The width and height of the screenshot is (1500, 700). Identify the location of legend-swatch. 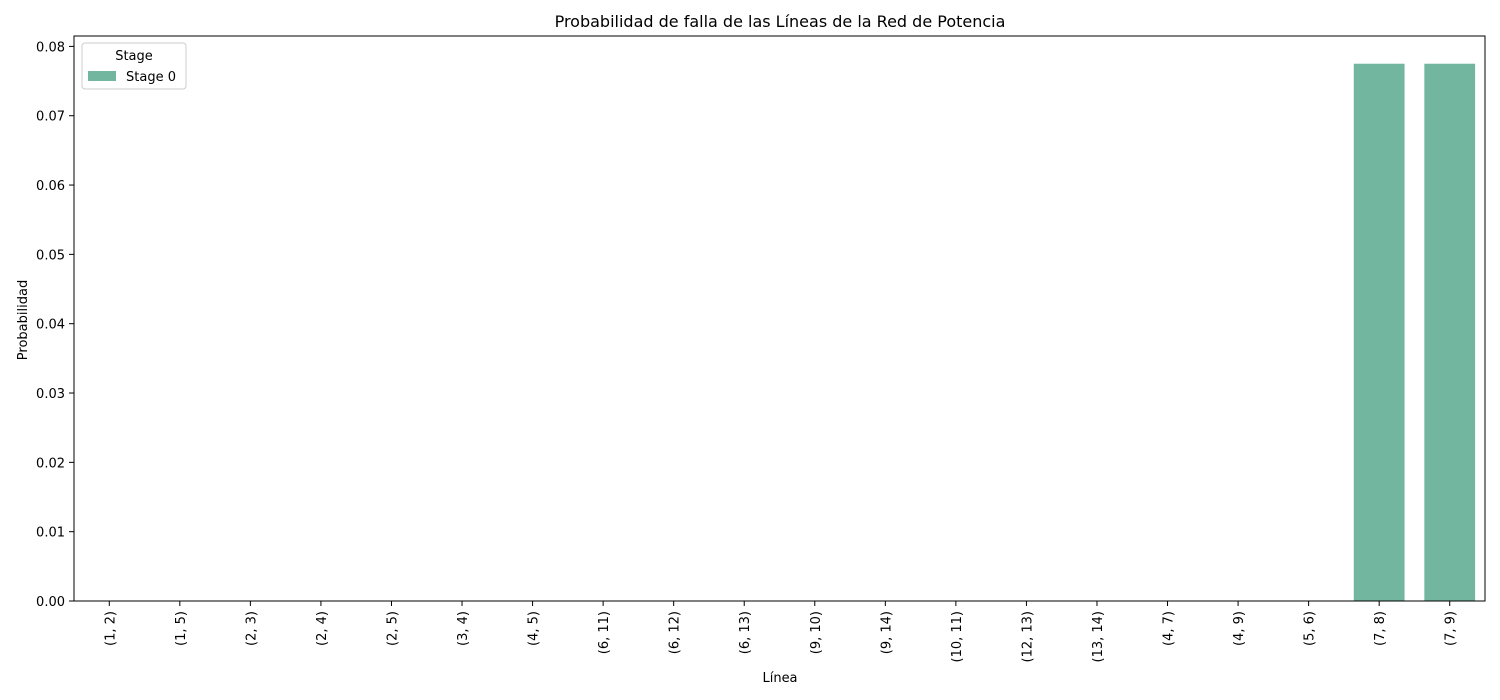
(102, 76).